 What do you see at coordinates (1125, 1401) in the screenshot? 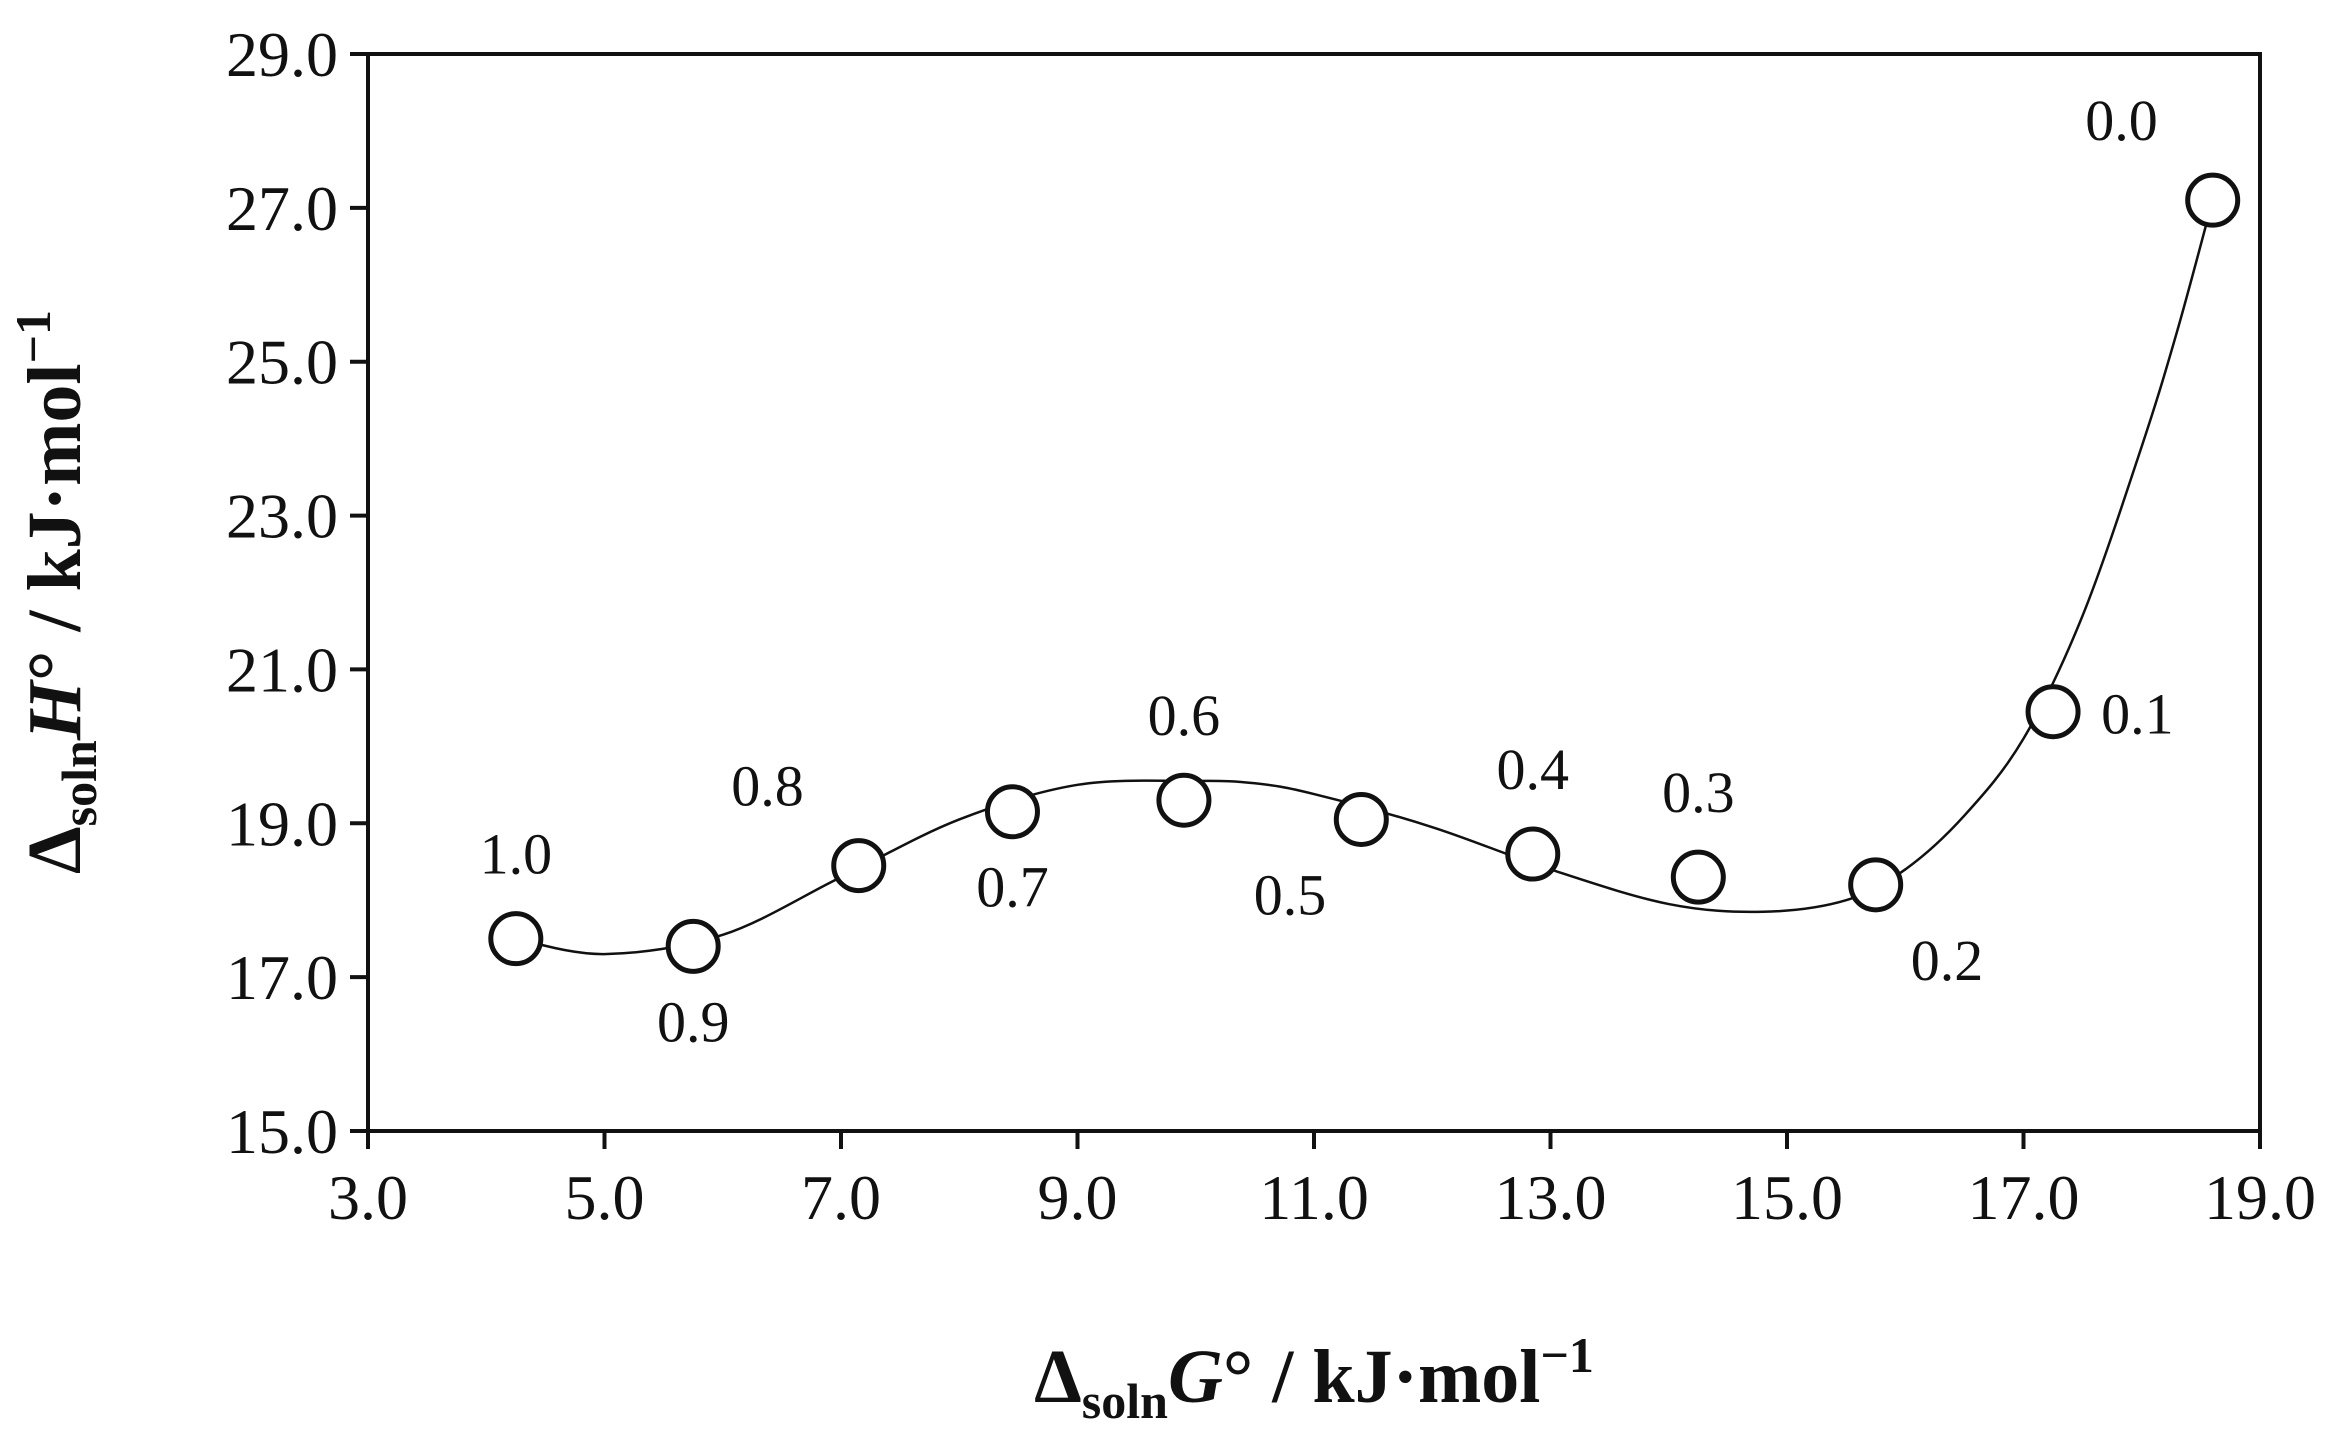
I see `x-axis-title-sub: soln` at bounding box center [1125, 1401].